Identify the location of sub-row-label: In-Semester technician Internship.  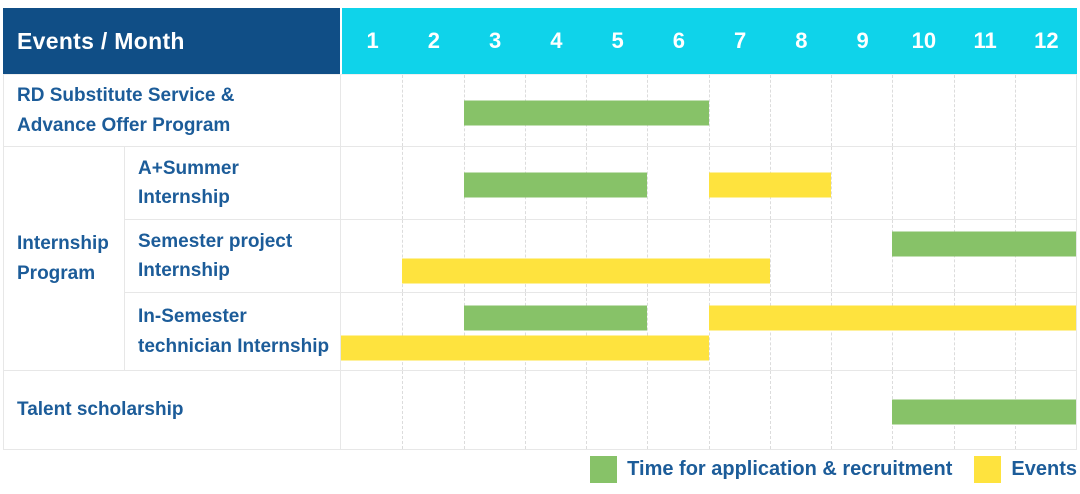
(234, 331).